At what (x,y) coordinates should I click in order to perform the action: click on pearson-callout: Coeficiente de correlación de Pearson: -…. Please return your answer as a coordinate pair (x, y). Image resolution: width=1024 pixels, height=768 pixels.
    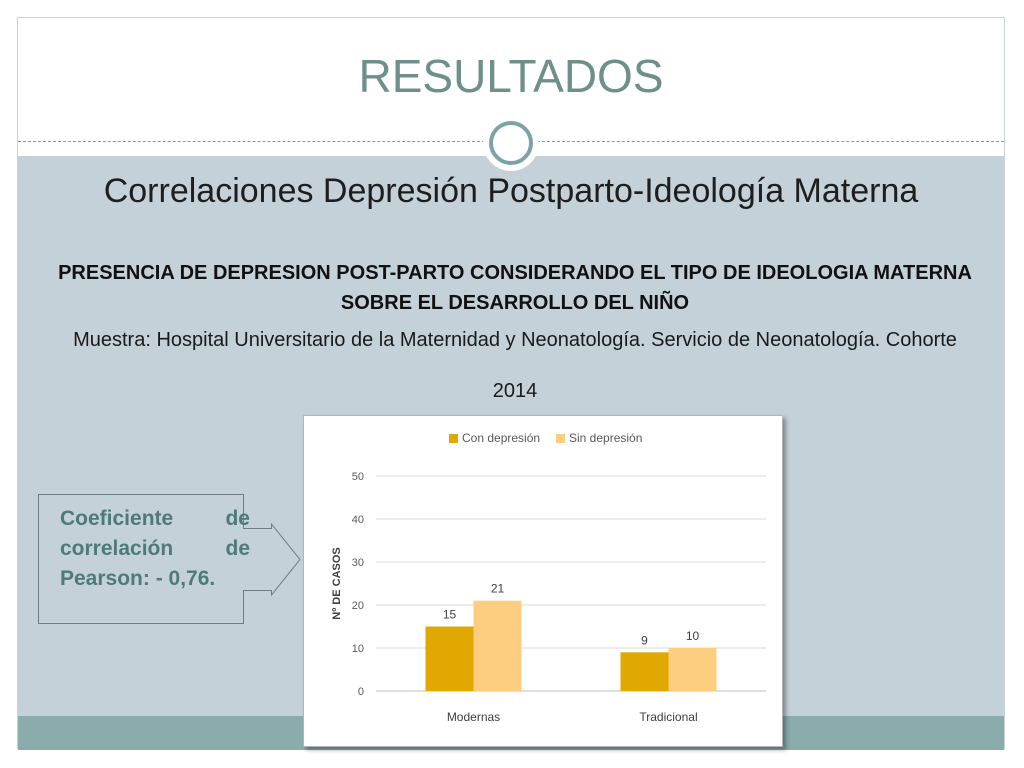
    Looking at the image, I should click on (183, 560).